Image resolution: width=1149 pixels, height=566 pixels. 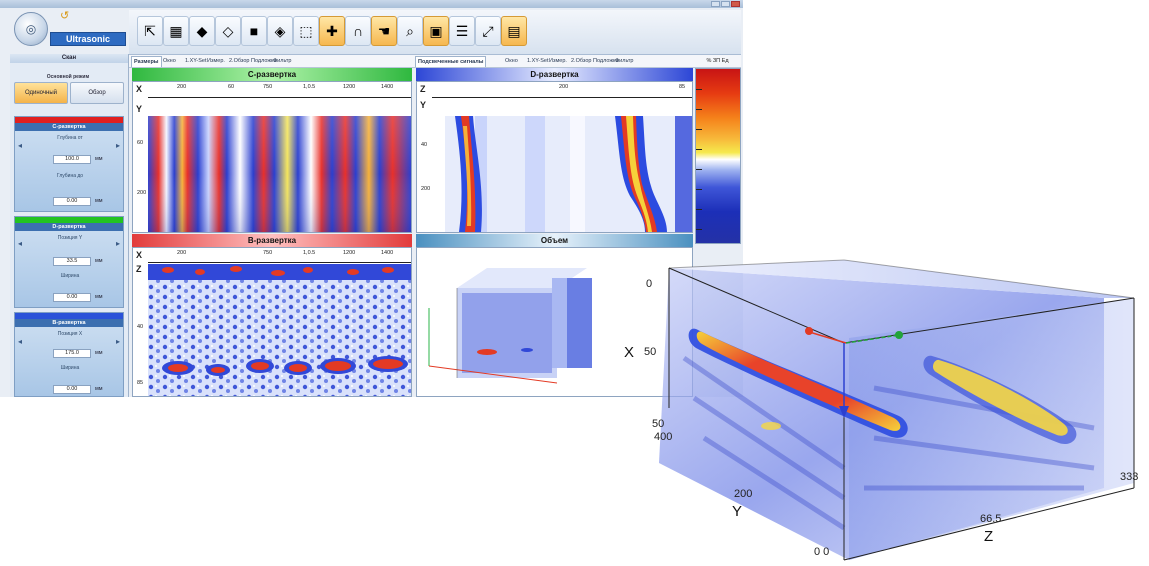 I want to click on field-label: Ширина, so click(x=70, y=276).